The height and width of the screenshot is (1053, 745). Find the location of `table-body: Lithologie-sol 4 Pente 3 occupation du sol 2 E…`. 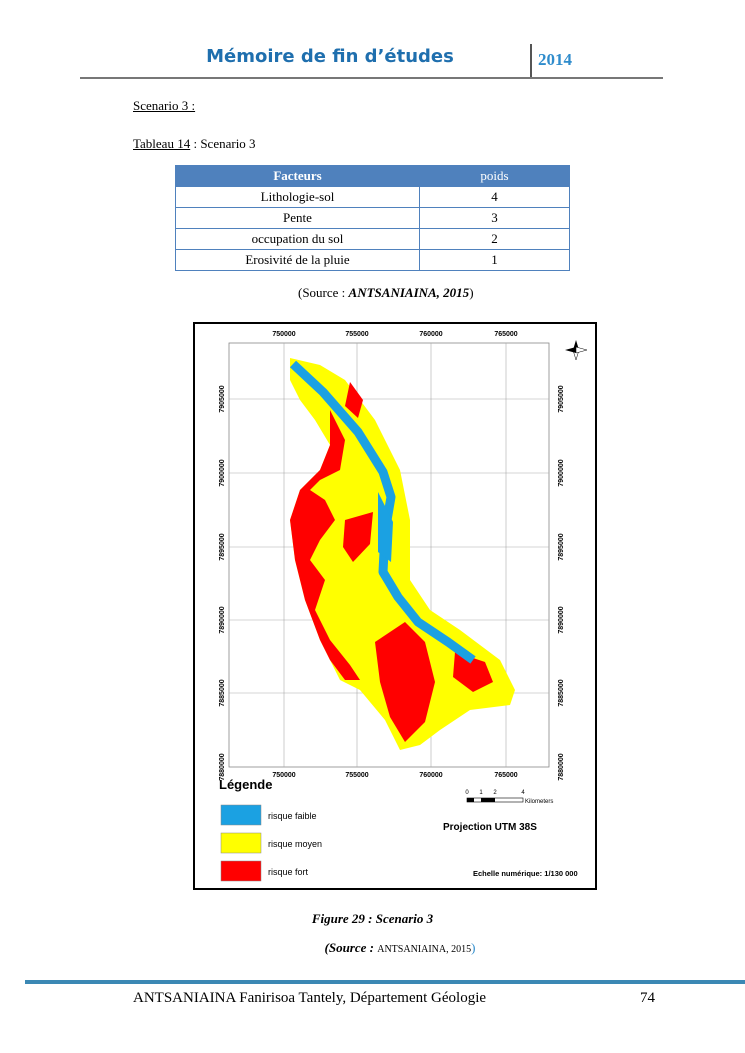

table-body: Lithologie-sol 4 Pente 3 occupation du sol 2 E… is located at coordinates (372, 228).